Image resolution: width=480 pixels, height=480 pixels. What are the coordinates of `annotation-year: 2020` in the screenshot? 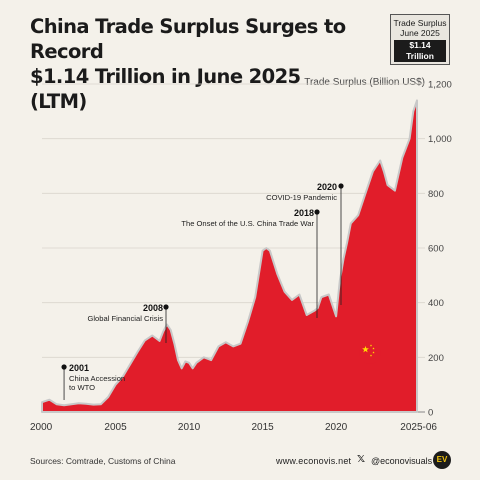 It's located at (327, 187).